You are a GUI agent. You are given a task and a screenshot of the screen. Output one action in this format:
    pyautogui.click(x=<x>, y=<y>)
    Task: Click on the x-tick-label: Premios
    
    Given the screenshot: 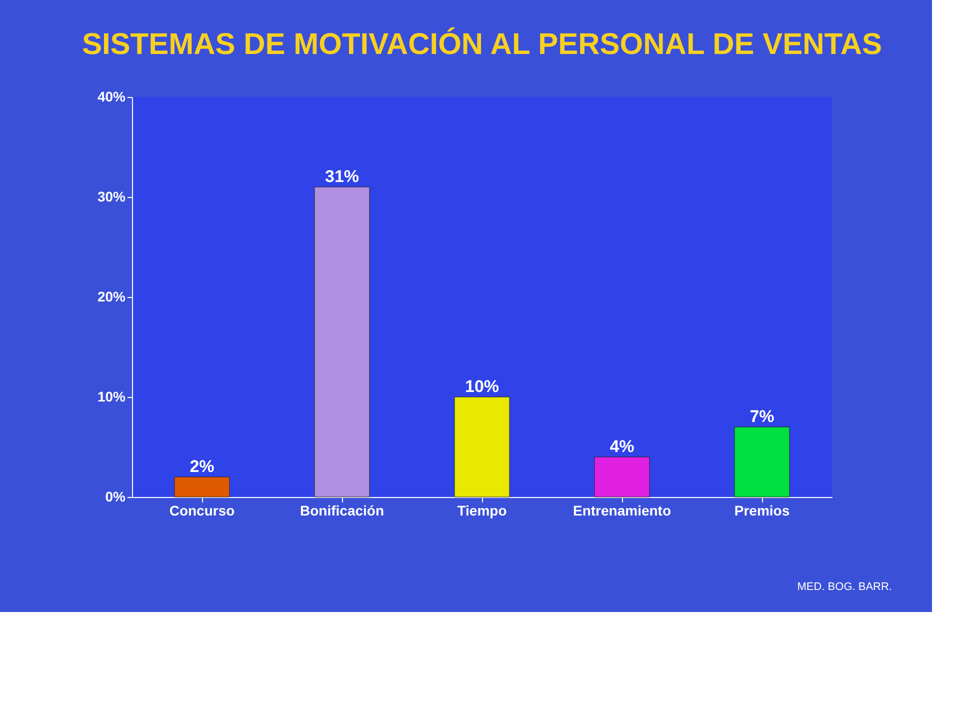 What is the action you would take?
    pyautogui.click(x=762, y=510)
    